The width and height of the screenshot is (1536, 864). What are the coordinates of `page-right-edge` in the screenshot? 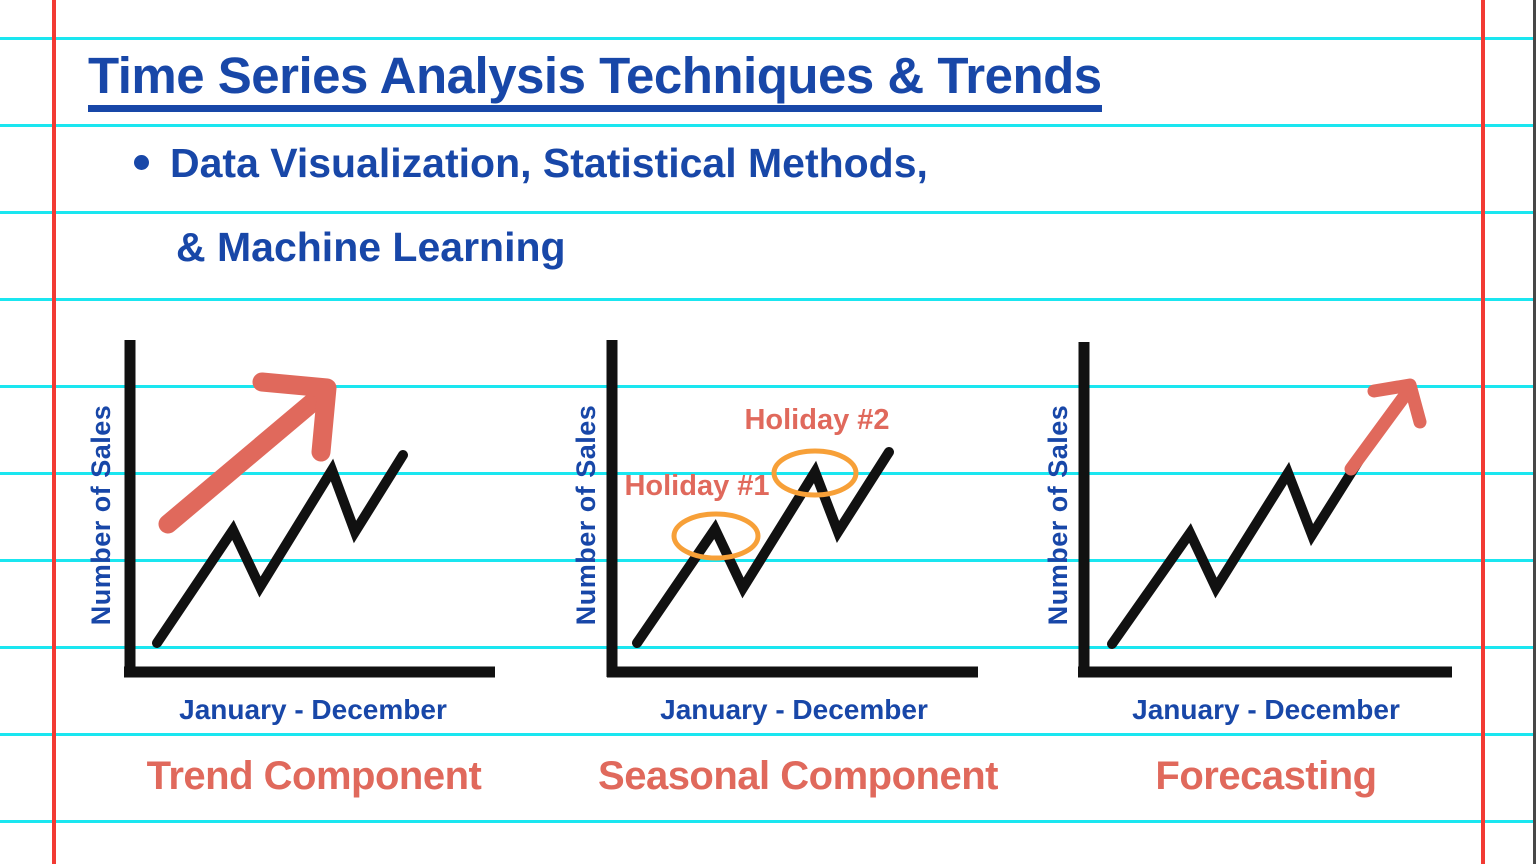 It's located at (1534, 432).